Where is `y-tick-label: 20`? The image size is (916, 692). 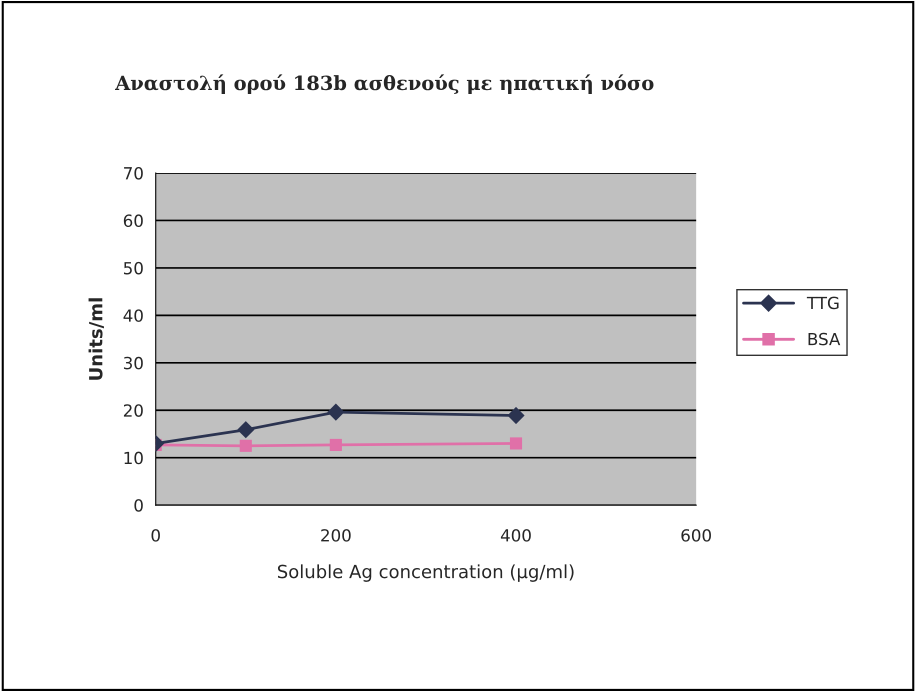
y-tick-label: 20 is located at coordinates (133, 410).